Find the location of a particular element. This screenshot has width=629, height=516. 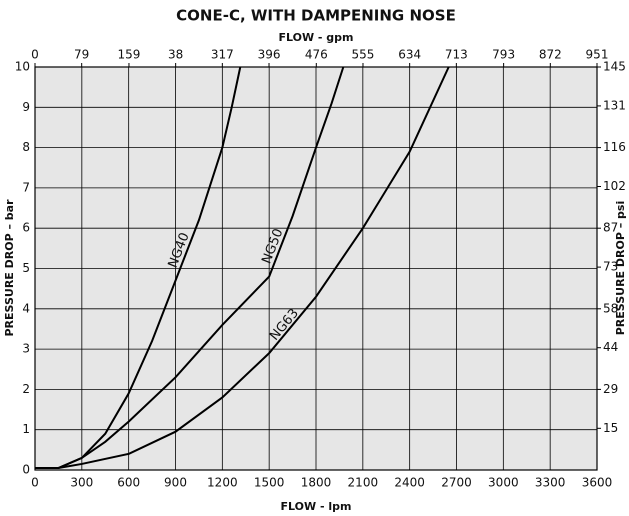

x-tick-label: 0 is located at coordinates (35, 483).